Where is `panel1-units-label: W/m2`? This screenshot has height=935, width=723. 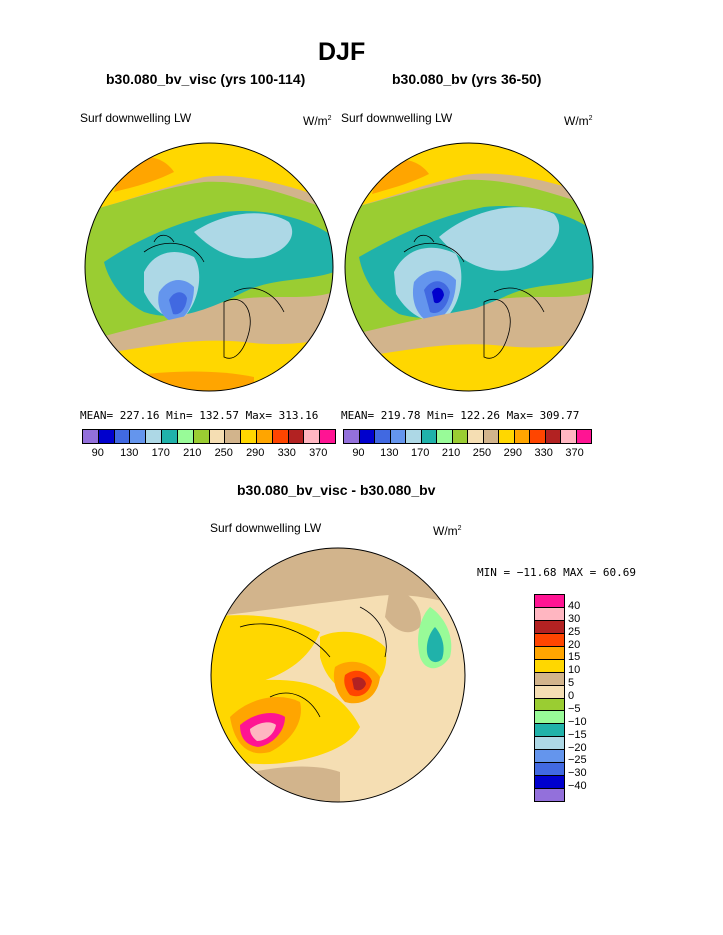 panel1-units-label: W/m2 is located at coordinates (317, 121).